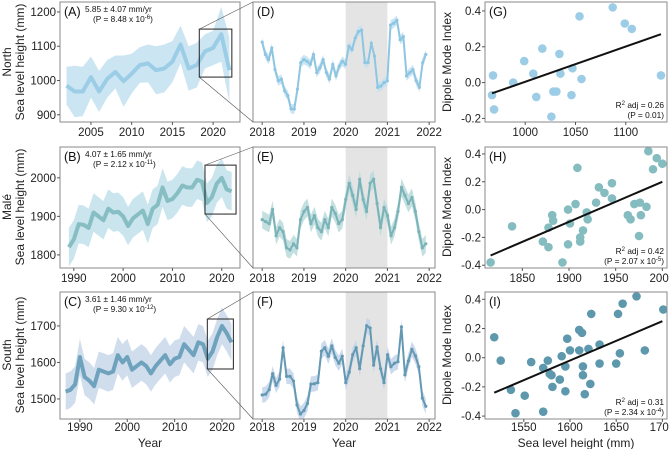 Image resolution: width=669 pixels, height=449 pixels. What do you see at coordinates (229, 241) in the screenshot?
I see `zoom-connector` at bounding box center [229, 241].